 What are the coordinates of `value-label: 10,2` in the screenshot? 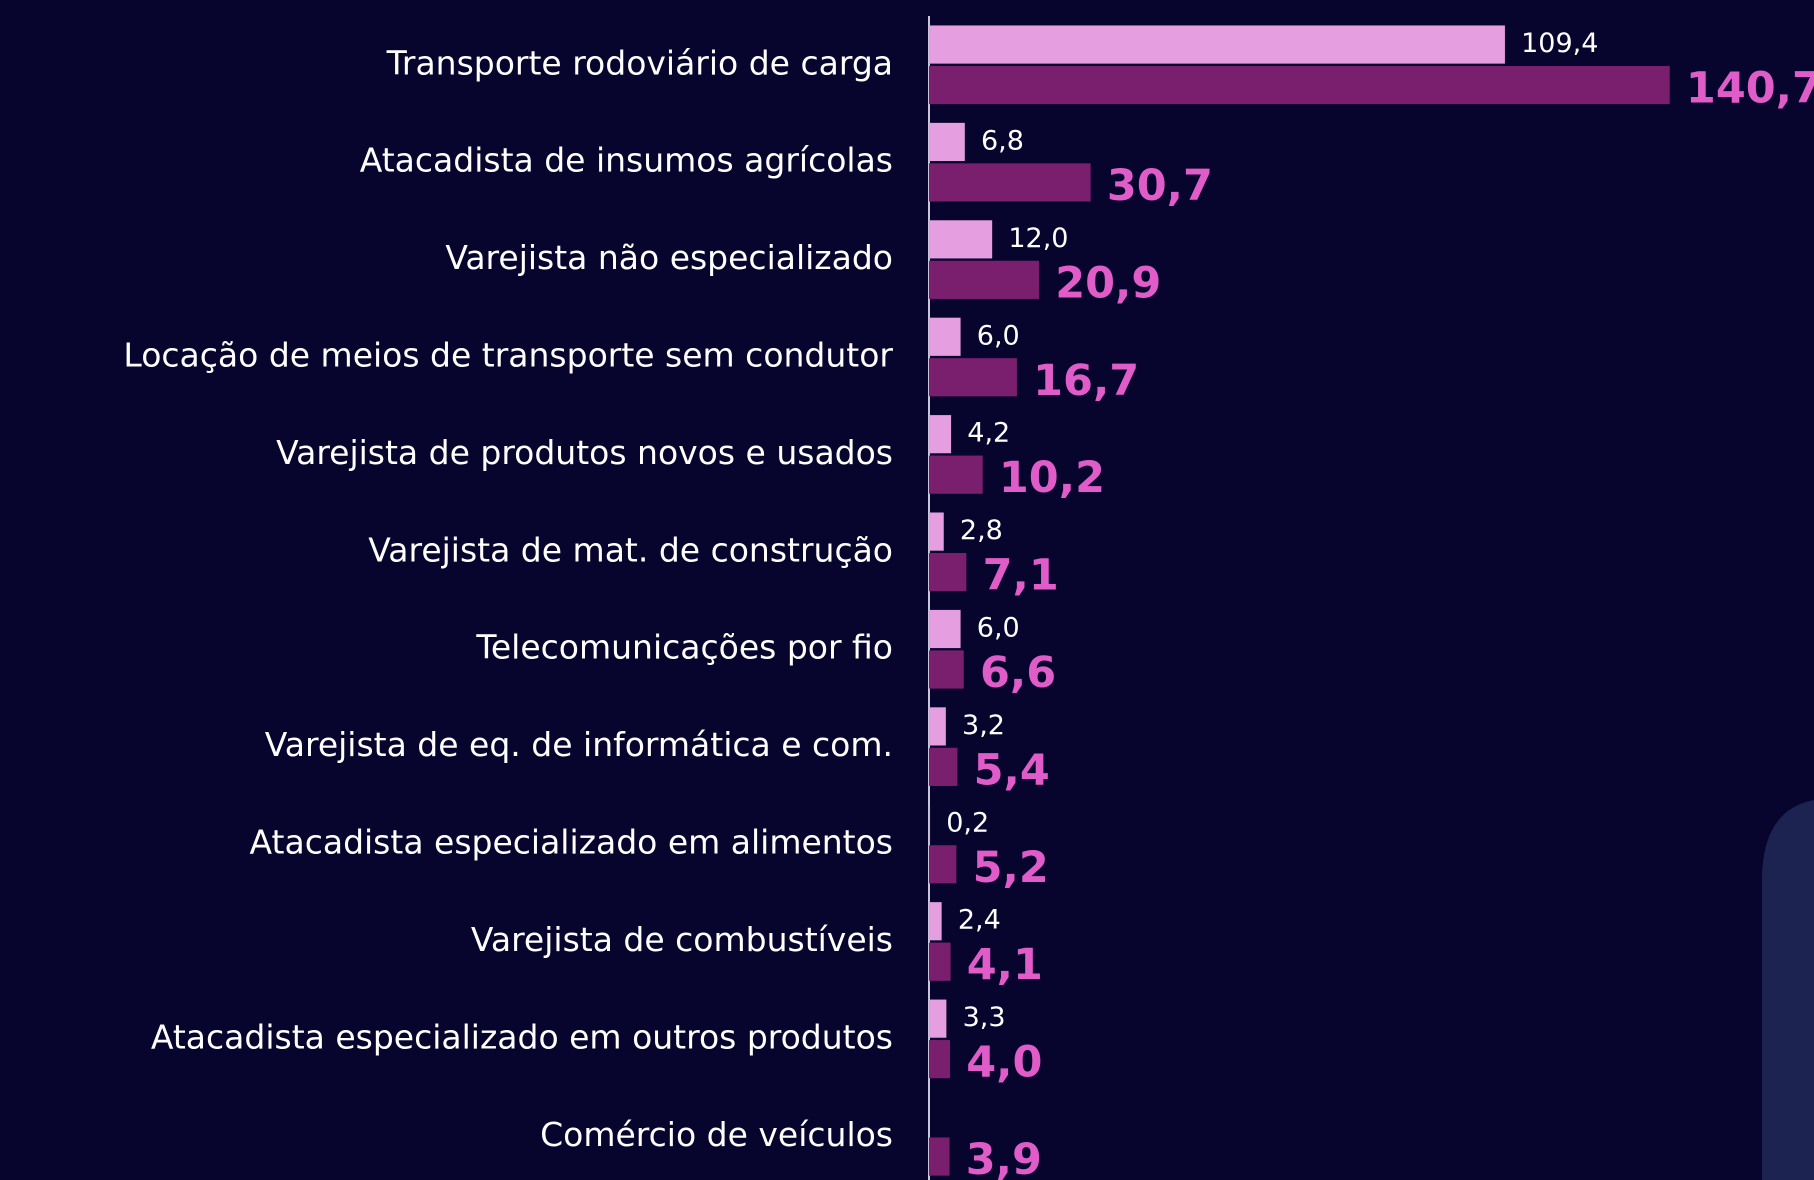 It's located at (1052, 478).